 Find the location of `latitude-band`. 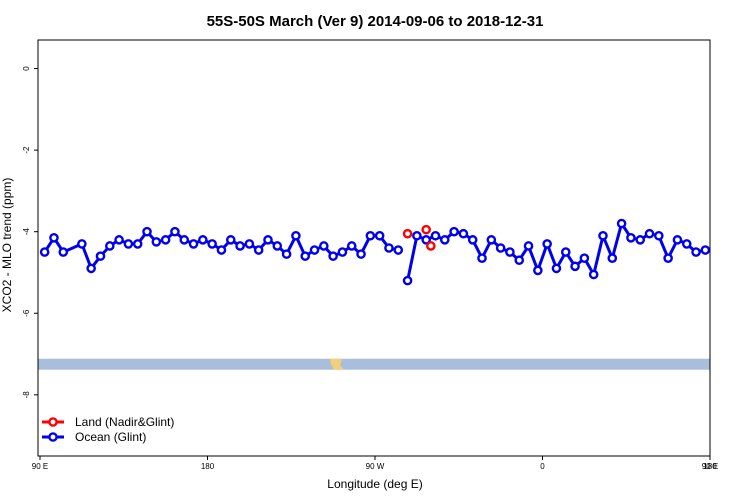

latitude-band is located at coordinates (374, 364).